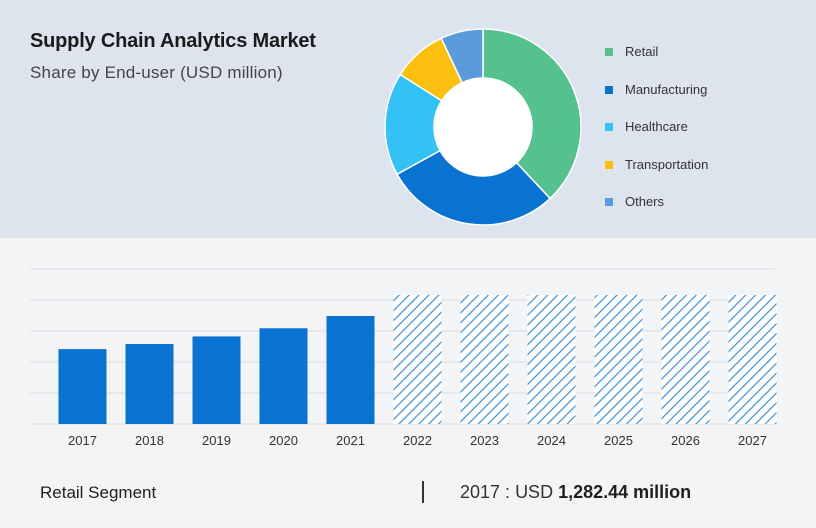 The image size is (816, 528). What do you see at coordinates (82, 440) in the screenshot?
I see `x-tick-label: 2017` at bounding box center [82, 440].